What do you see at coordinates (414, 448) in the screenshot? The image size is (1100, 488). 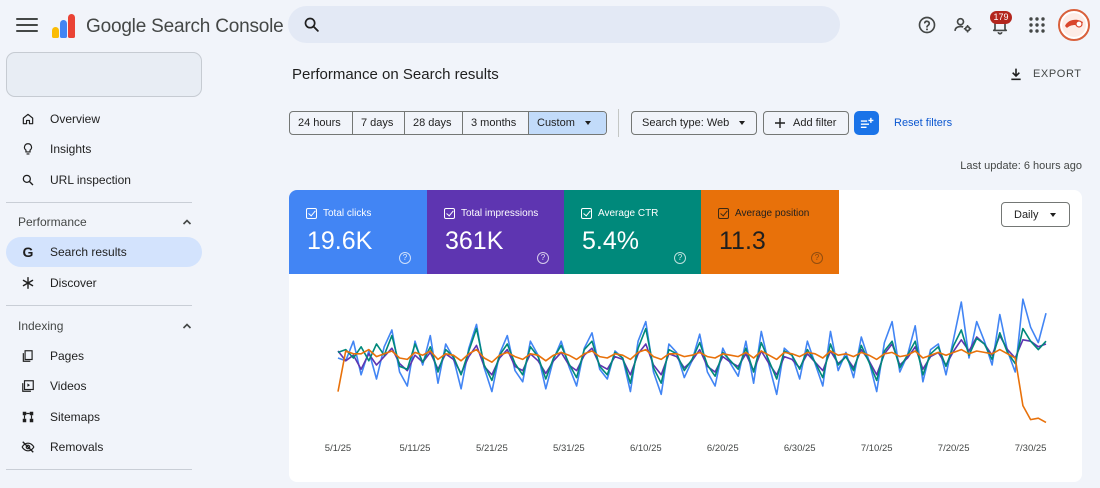 I see `x-tick-label: 5/11/25` at bounding box center [414, 448].